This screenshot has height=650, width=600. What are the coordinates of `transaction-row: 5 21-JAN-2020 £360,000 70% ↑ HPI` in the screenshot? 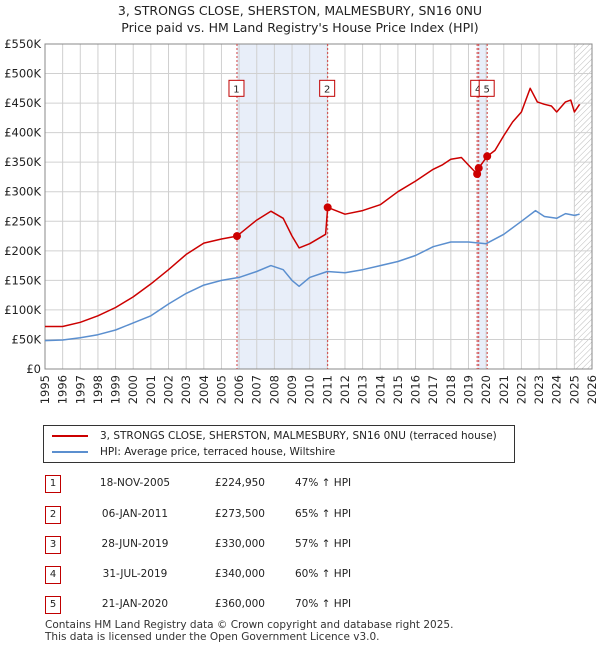 It's located at (210, 605).